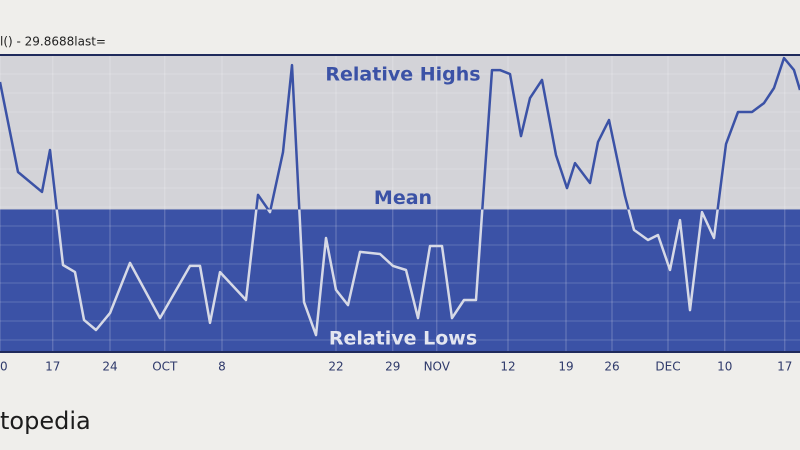 The height and width of the screenshot is (450, 800). I want to click on x-tick-label: OCT, so click(165, 367).